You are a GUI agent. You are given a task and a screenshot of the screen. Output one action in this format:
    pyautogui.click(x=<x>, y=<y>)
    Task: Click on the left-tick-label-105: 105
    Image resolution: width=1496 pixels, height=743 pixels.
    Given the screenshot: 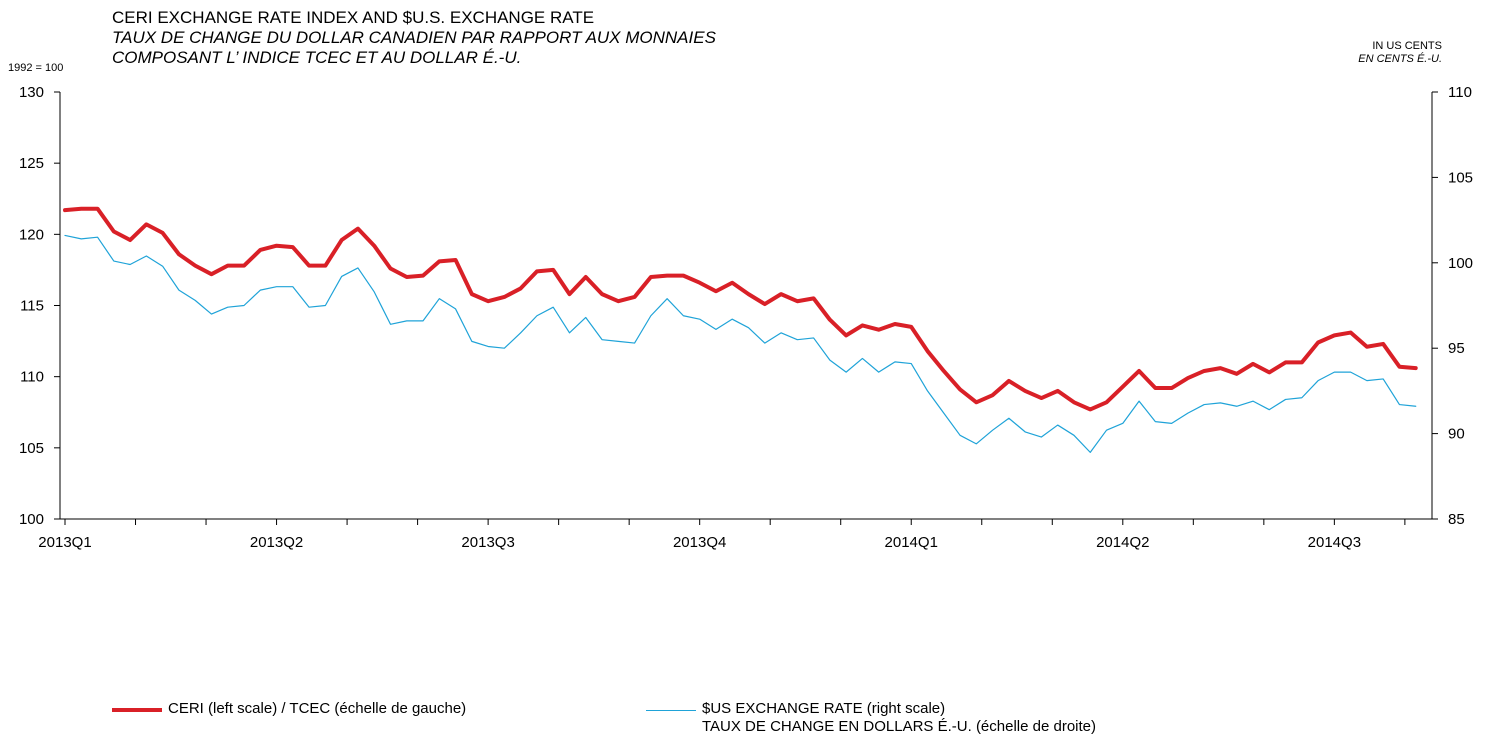 What is the action you would take?
    pyautogui.click(x=31, y=448)
    